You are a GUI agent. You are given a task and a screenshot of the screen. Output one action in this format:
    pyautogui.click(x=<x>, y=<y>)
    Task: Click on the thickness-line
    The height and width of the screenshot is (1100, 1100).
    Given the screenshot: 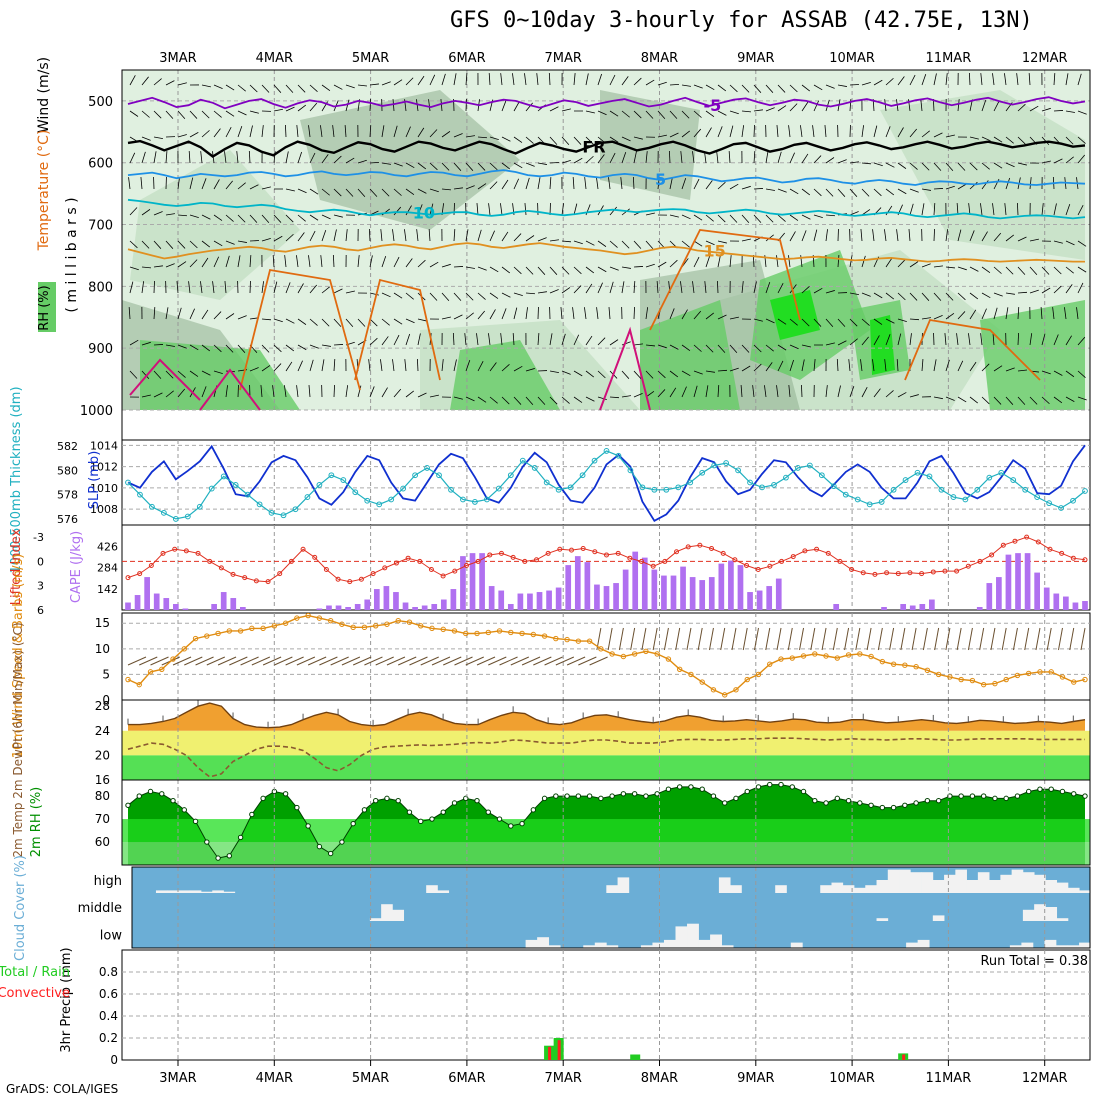 What is the action you would take?
    pyautogui.click(x=606, y=485)
    